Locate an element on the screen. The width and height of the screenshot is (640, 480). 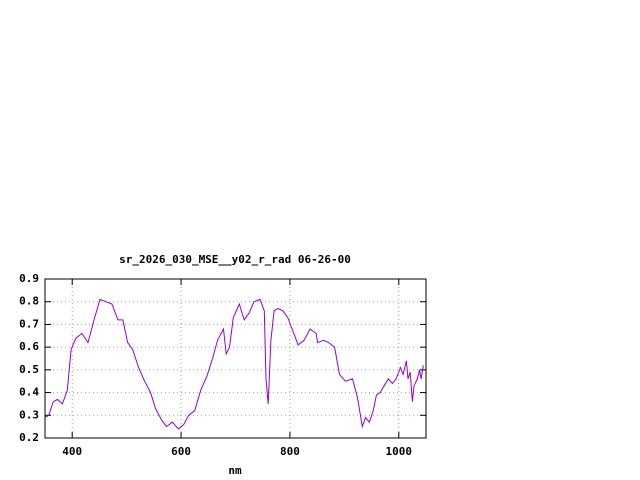
y-tick-label: 0.4 is located at coordinates (29, 392).